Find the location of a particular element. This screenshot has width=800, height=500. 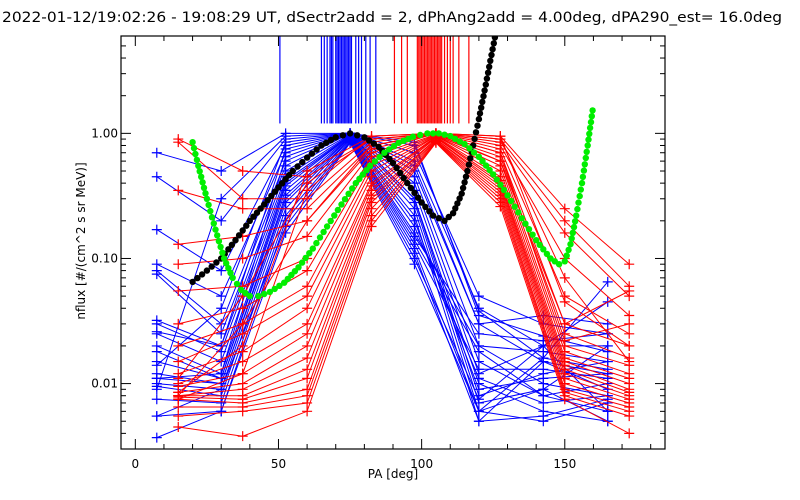

x-tick-label: 100 is located at coordinates (421, 464).